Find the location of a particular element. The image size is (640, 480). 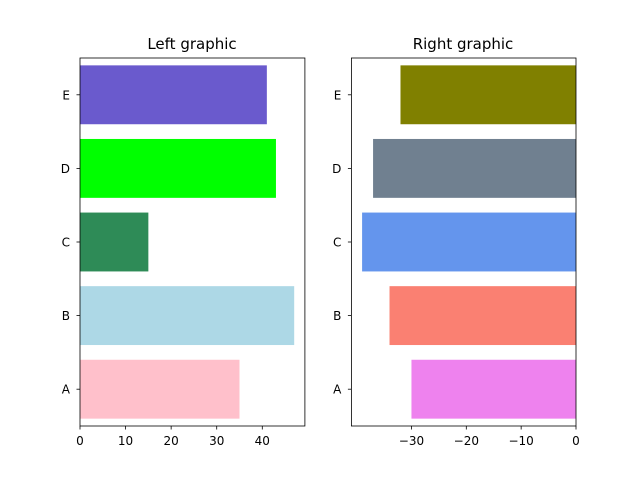

right-bar-A is located at coordinates (493, 389).